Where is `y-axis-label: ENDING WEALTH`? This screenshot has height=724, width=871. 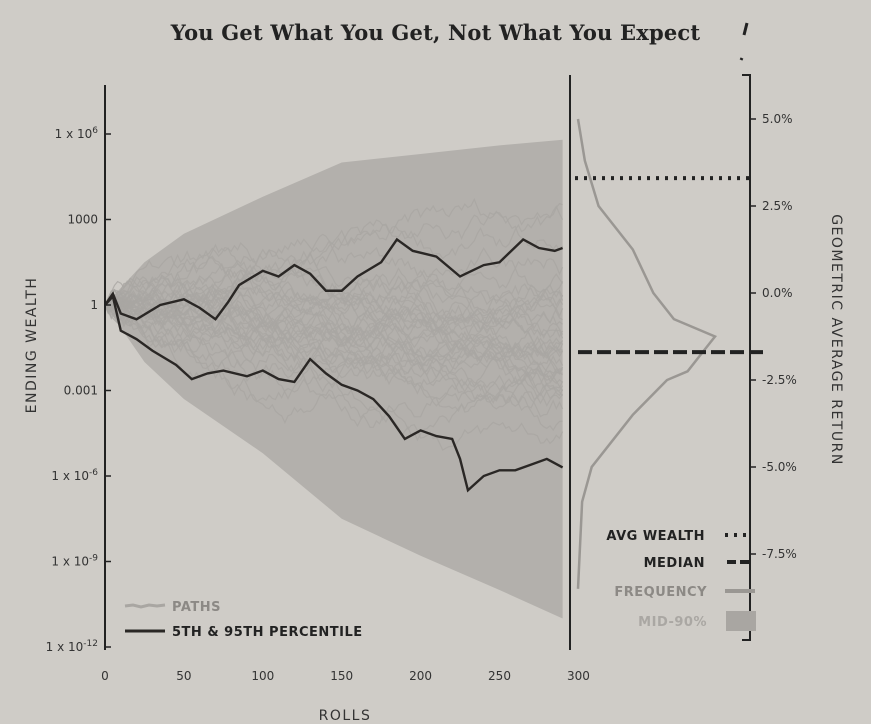 y-axis-label: ENDING WEALTH is located at coordinates (32, 345).